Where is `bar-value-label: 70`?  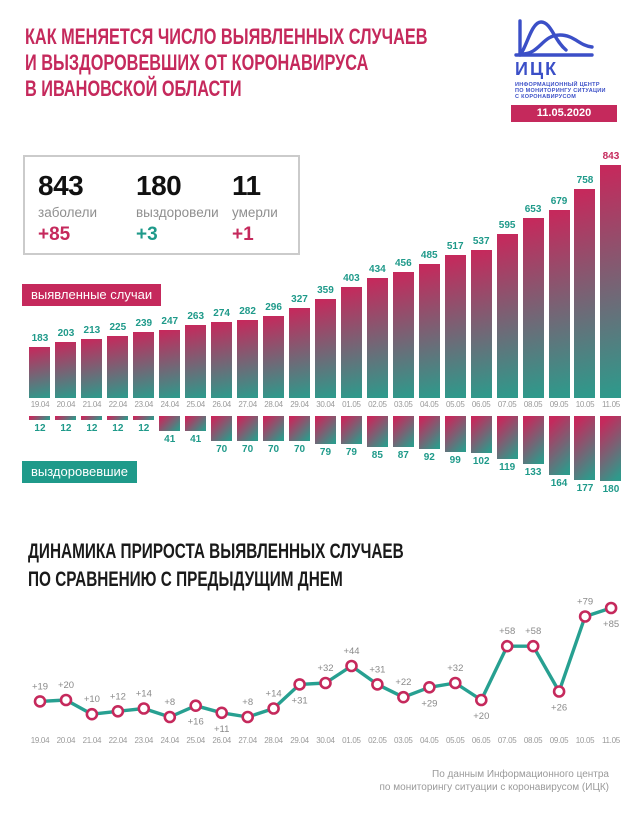
bar-value-label: 70 is located at coordinates (273, 450).